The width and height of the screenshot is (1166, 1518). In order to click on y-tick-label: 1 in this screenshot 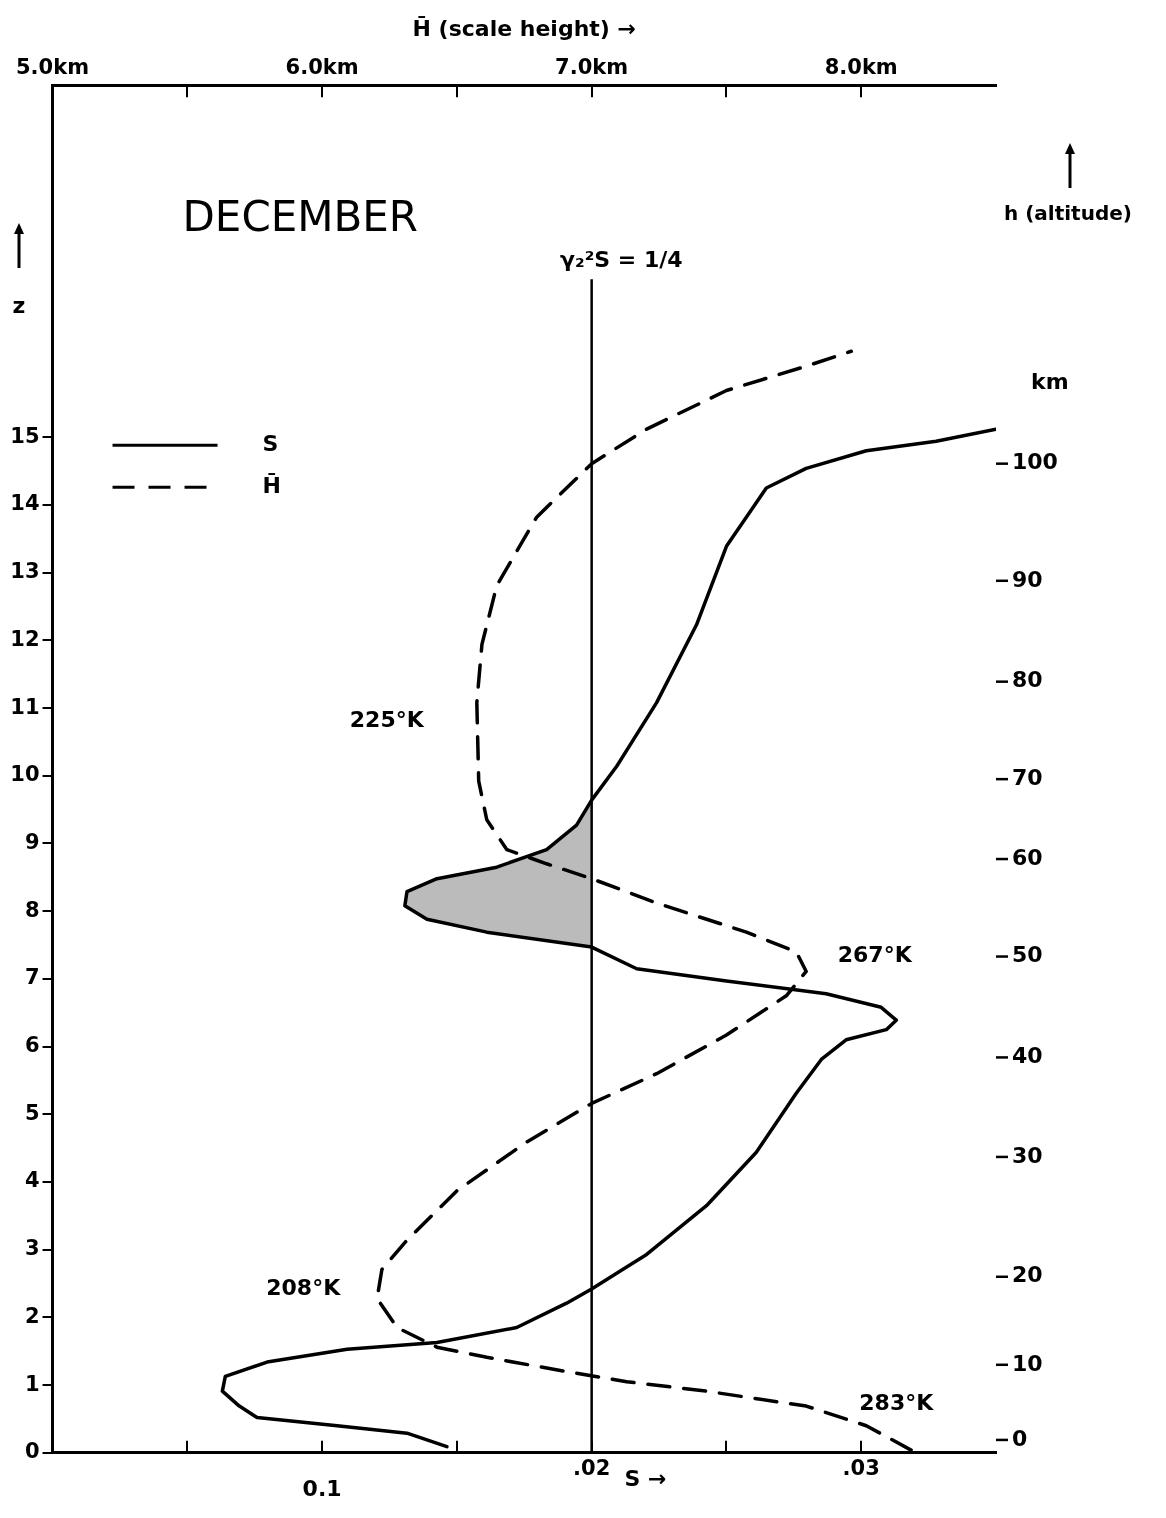, I will do `click(32, 1383)`.